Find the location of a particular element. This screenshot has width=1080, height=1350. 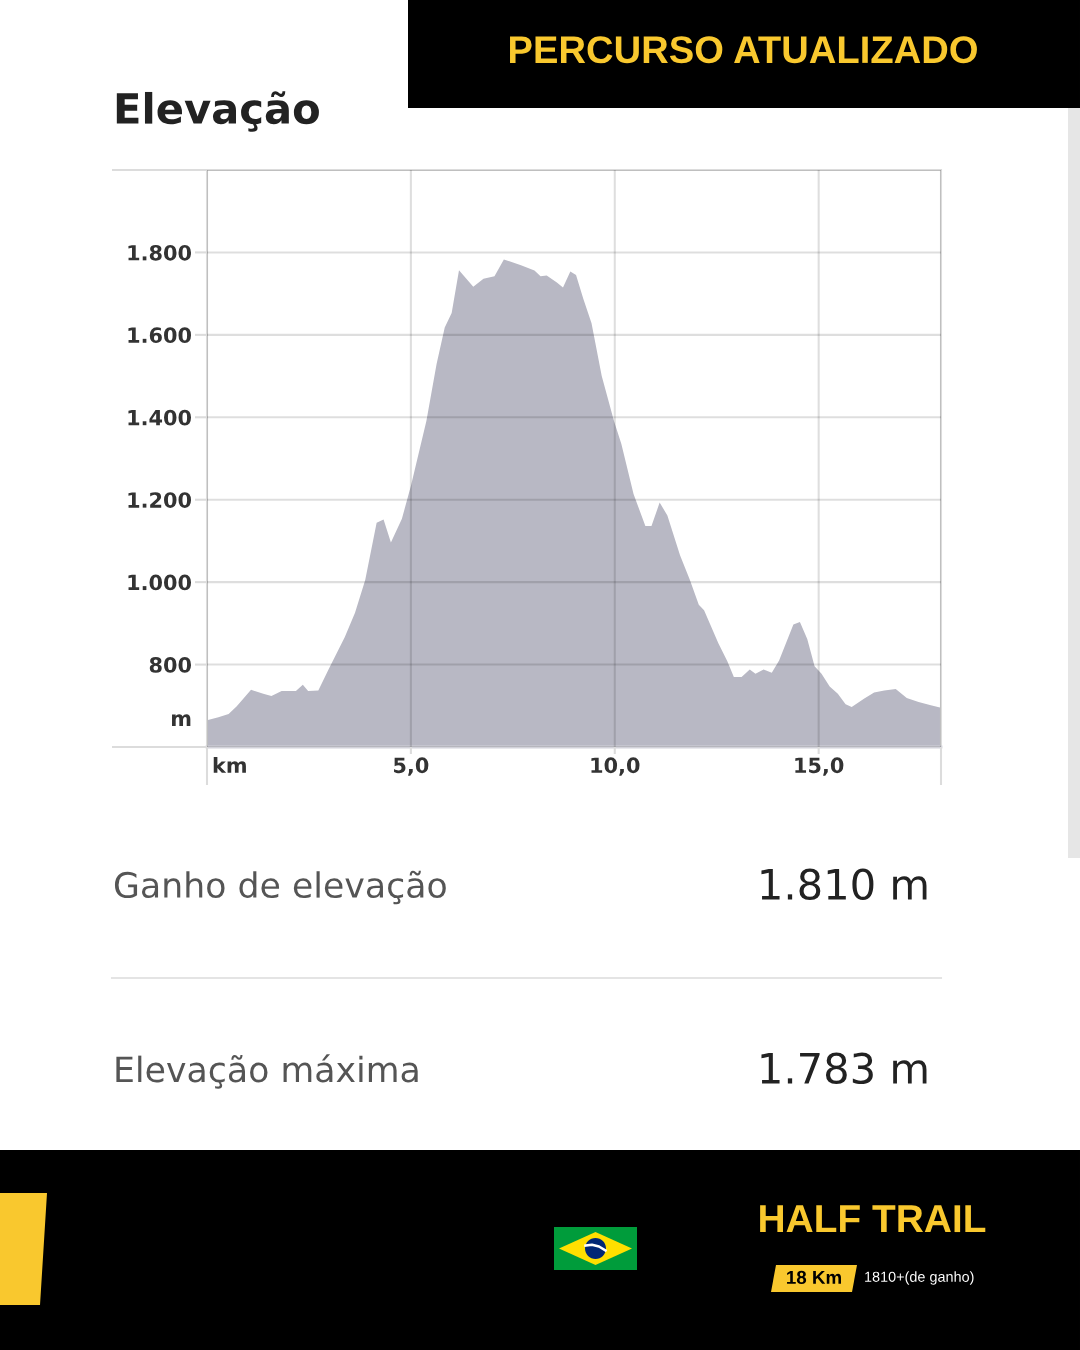

y-tick-label: 800 is located at coordinates (170, 665).